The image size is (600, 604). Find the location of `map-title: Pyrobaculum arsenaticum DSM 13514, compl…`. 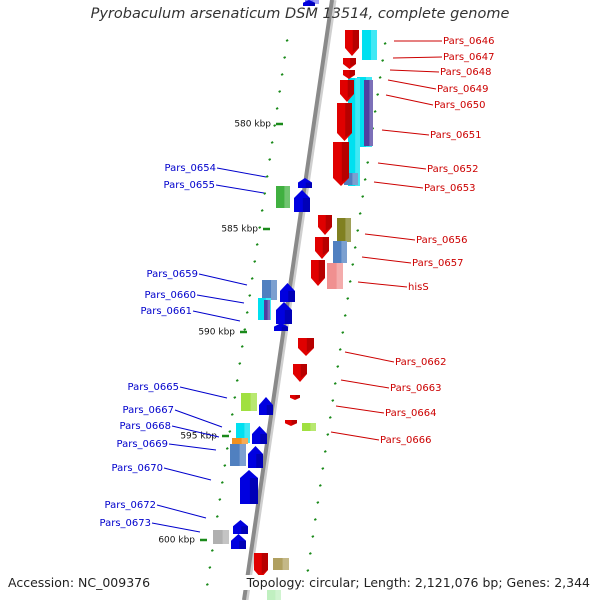

map-title: Pyrobaculum arsenaticum DSM 13514, compl… is located at coordinates (300, 14).